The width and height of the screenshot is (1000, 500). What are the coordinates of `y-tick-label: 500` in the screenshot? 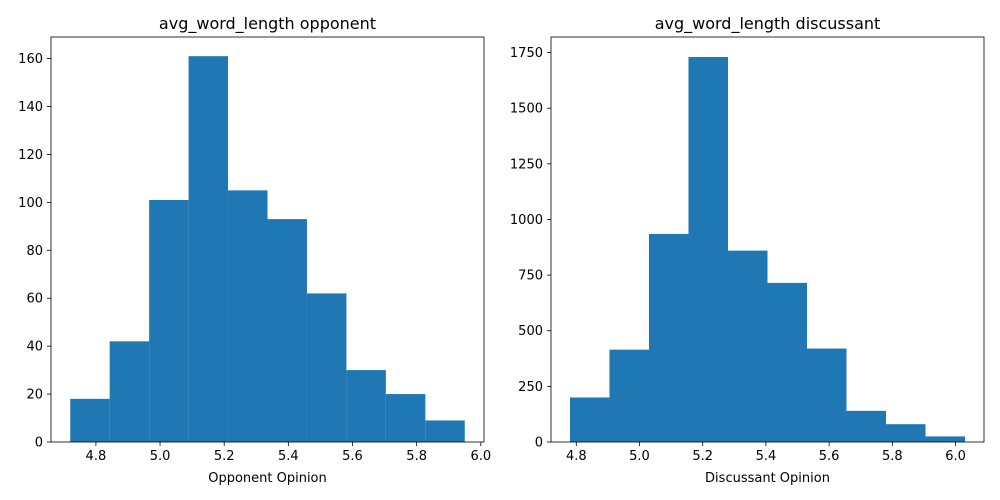 It's located at (530, 331).